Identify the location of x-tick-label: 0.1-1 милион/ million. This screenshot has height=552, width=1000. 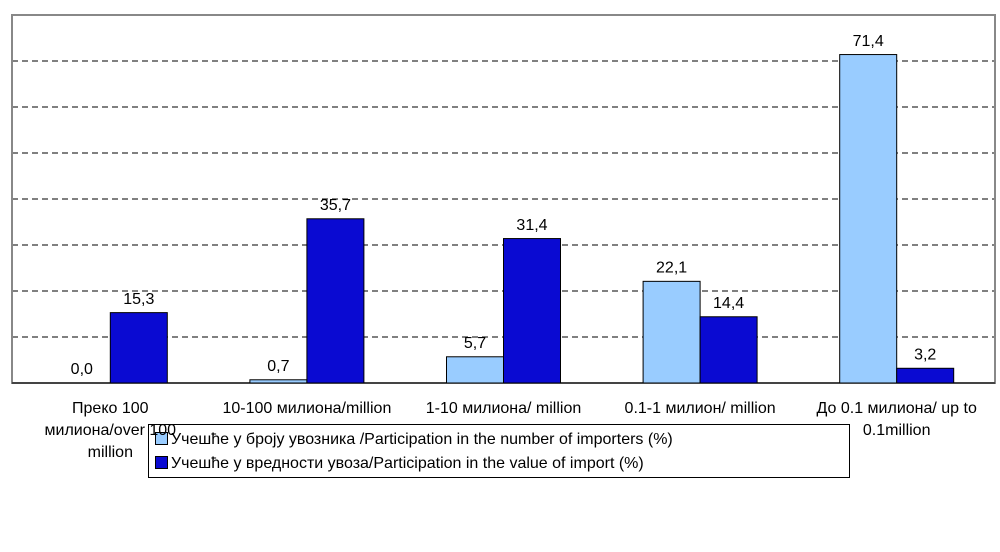
(700, 408).